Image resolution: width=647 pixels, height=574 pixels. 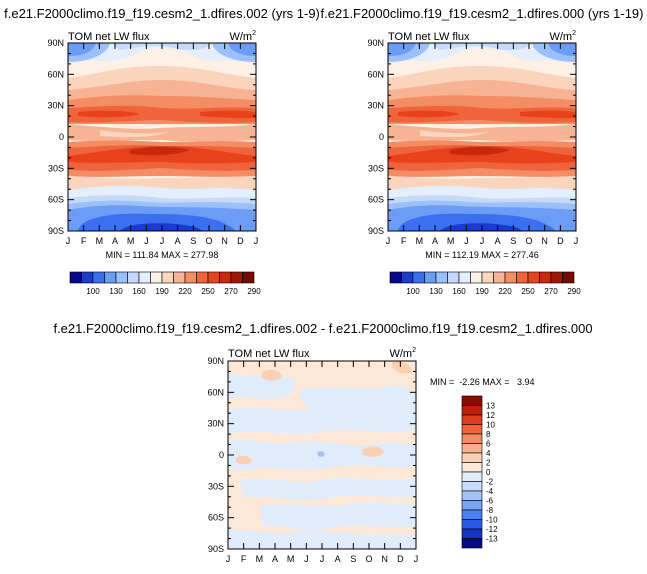 What do you see at coordinates (548, 114) in the screenshot?
I see `panel-2-nh-band-5b` at bounding box center [548, 114].